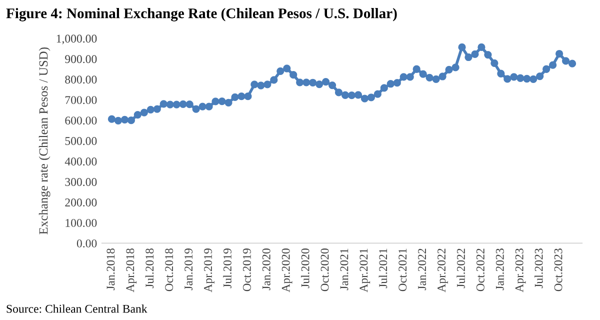 The width and height of the screenshot is (600, 320). I want to click on x-tick-label: Jan.2022, so click(422, 269).